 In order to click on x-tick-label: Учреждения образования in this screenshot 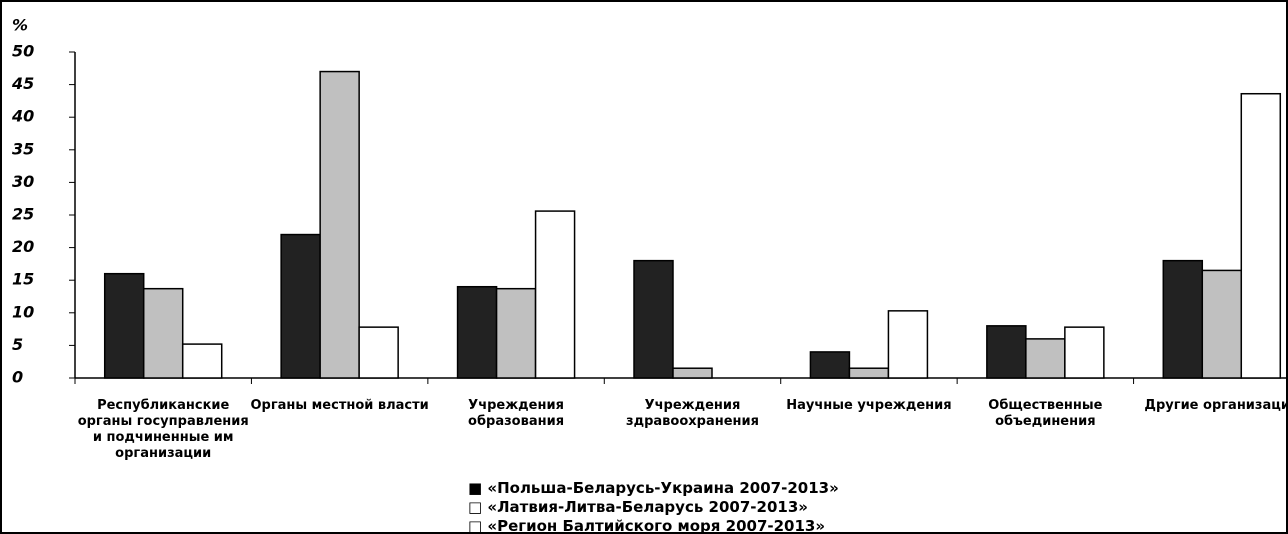, I will do `click(516, 413)`.